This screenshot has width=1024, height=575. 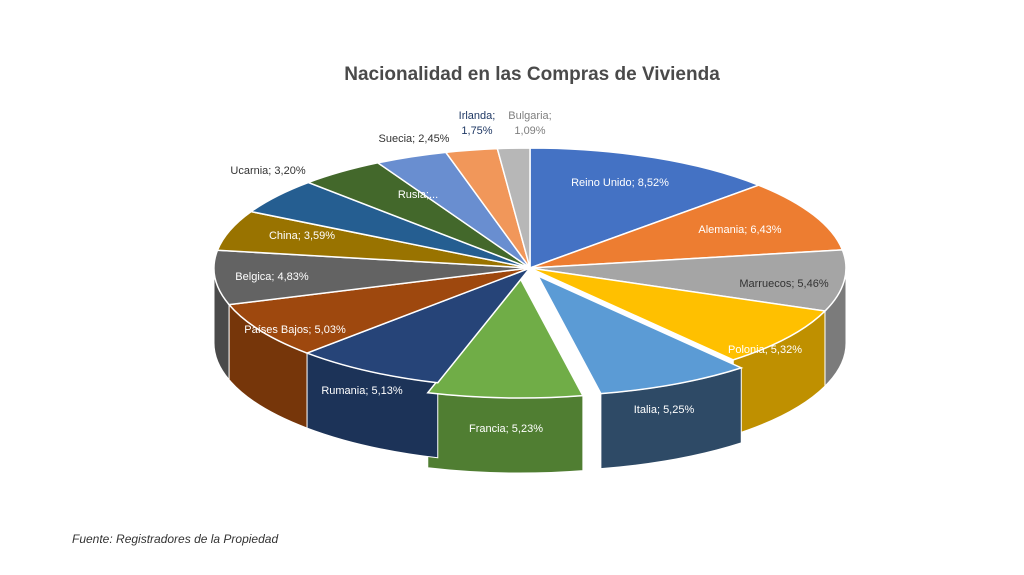 I want to click on label-italia: Italia; 5,25%, so click(x=664, y=410).